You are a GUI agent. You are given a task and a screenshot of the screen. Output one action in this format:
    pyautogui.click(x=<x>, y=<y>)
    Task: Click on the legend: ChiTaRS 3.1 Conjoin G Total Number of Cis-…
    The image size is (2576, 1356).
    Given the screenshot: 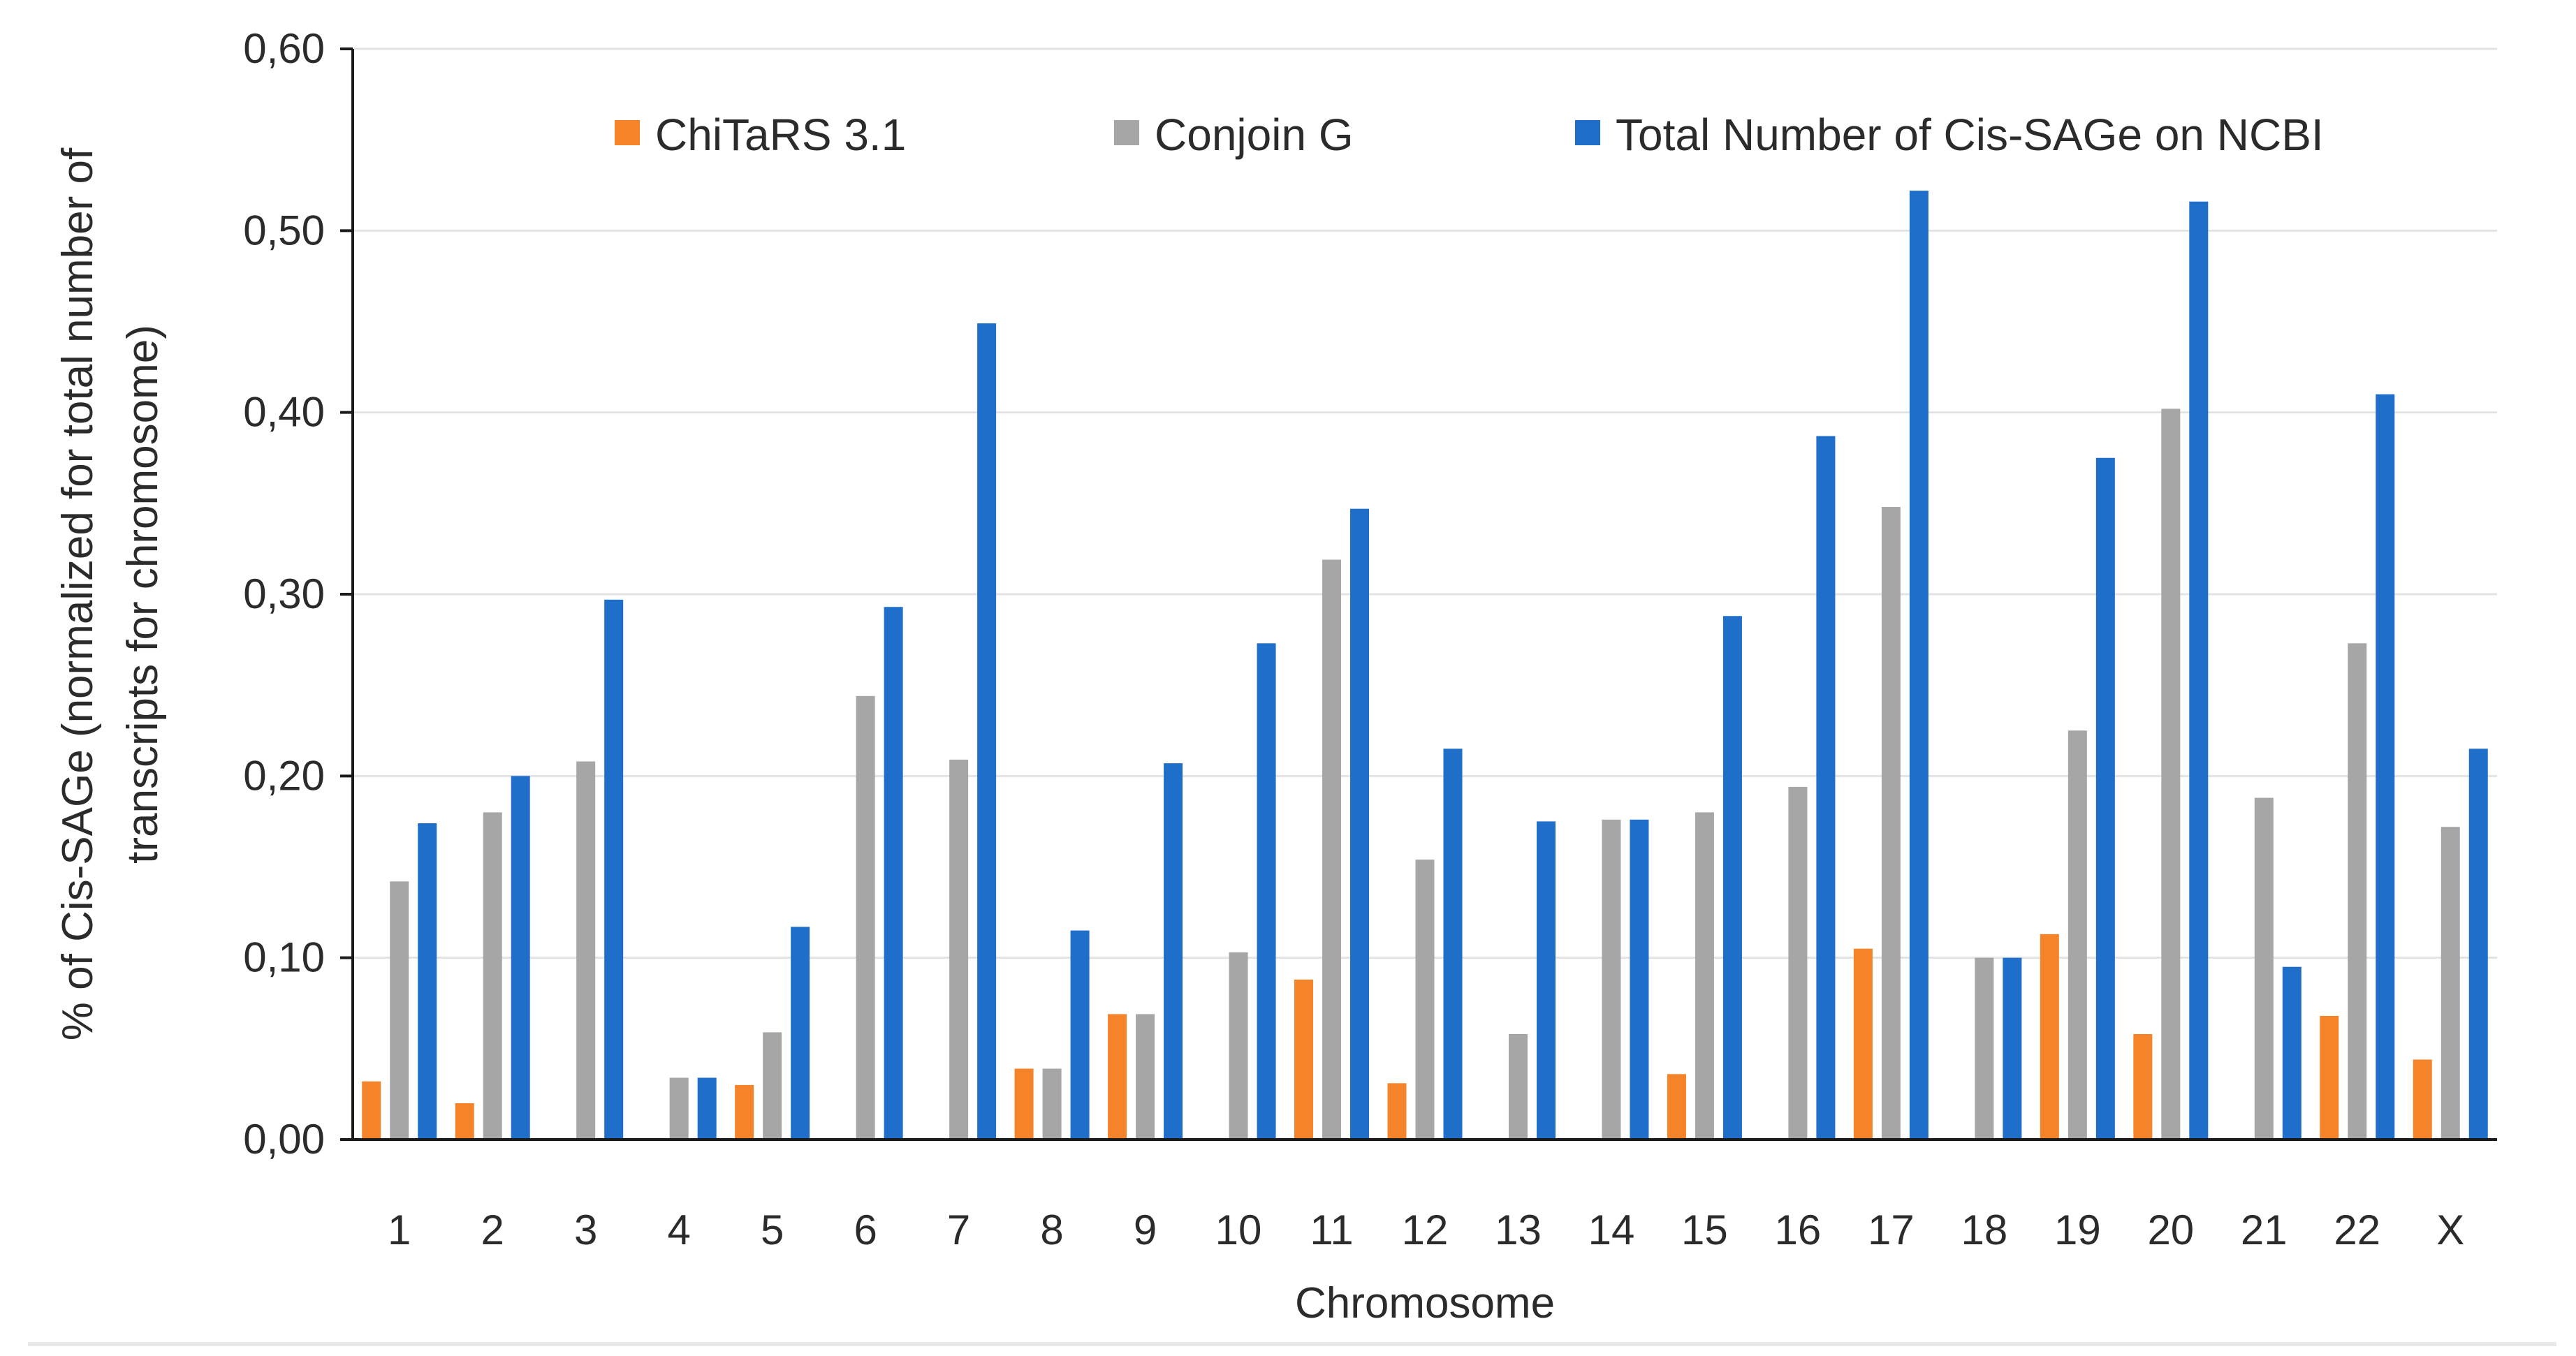 What is the action you would take?
    pyautogui.click(x=1469, y=135)
    